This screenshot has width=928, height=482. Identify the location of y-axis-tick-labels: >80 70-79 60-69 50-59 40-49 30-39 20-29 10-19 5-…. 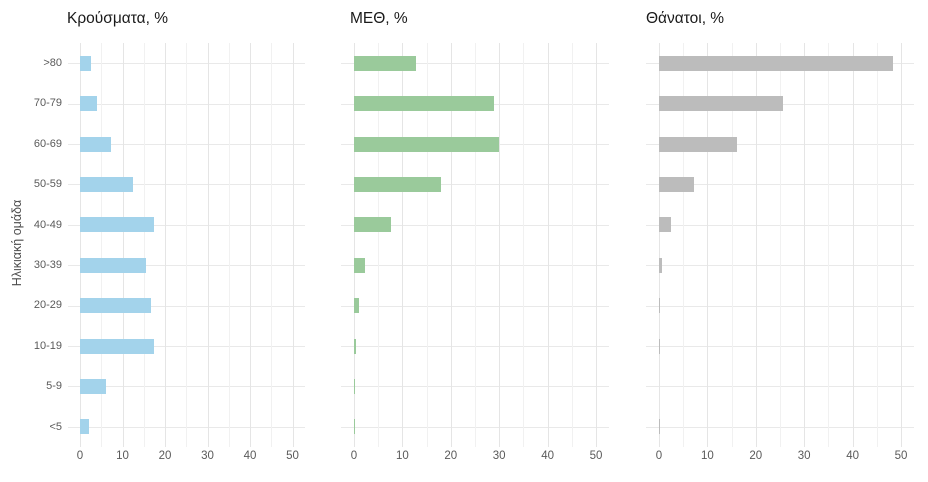
(31, 245).